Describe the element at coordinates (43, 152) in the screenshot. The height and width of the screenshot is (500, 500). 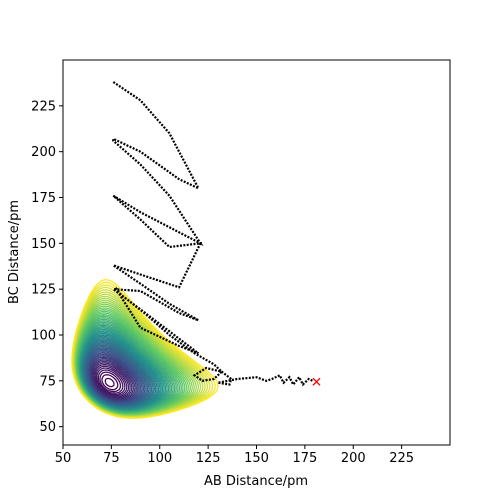
I see `y-tick-label: 200` at that location.